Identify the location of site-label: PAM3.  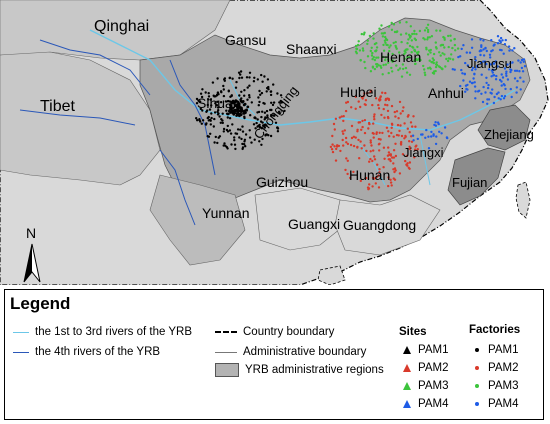
(433, 386).